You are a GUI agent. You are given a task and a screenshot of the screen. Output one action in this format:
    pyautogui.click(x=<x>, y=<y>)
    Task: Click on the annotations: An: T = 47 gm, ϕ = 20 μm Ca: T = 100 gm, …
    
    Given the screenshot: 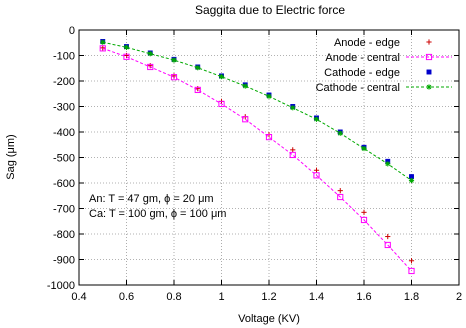 What is the action you would take?
    pyautogui.click(x=157, y=206)
    